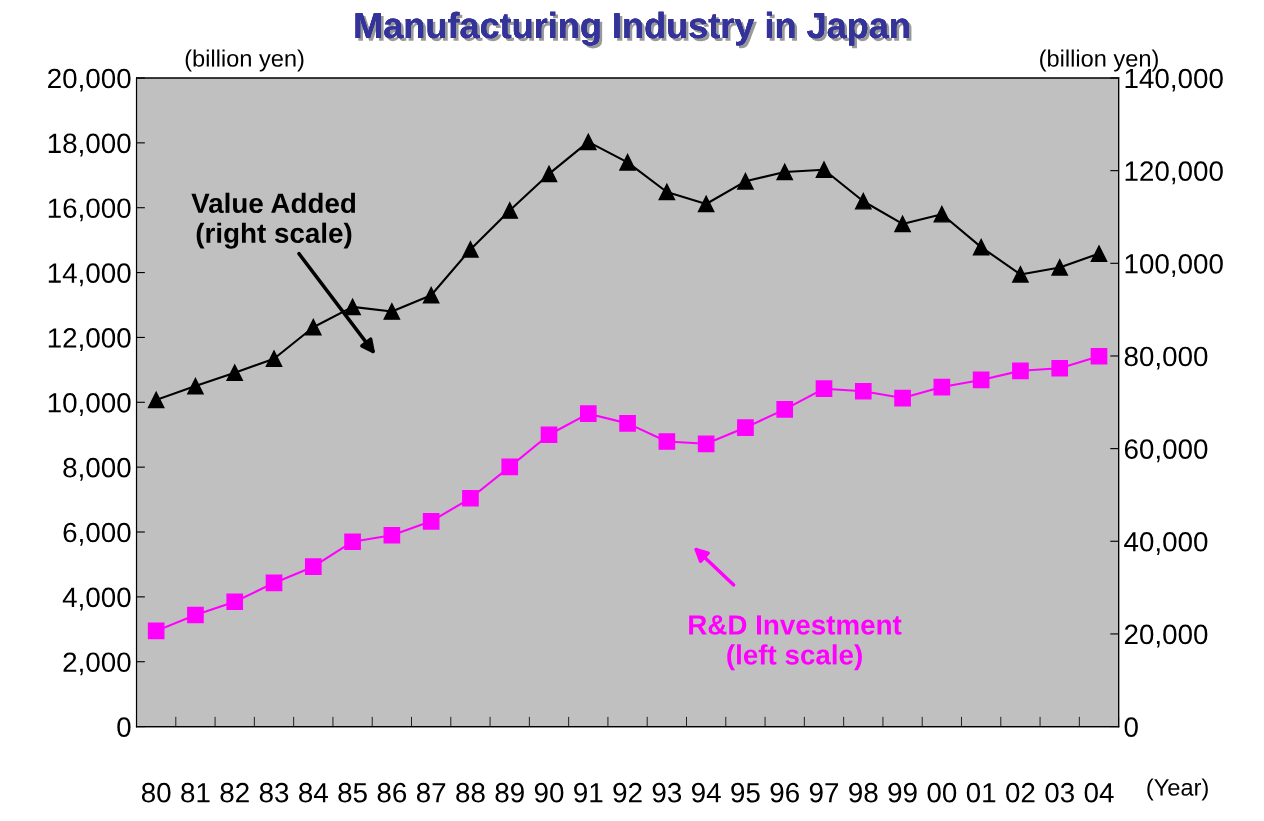 The image size is (1264, 821). What do you see at coordinates (509, 792) in the screenshot?
I see `x-tick-label: 89` at bounding box center [509, 792].